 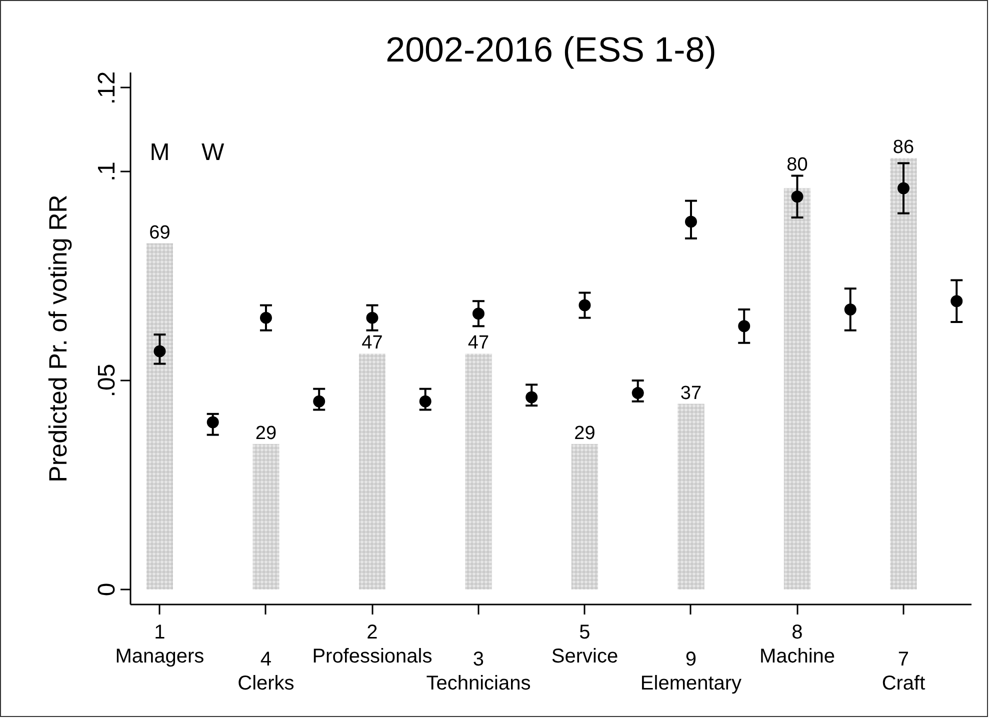 I want to click on x-tick-label: 7 Craft, so click(x=904, y=671).